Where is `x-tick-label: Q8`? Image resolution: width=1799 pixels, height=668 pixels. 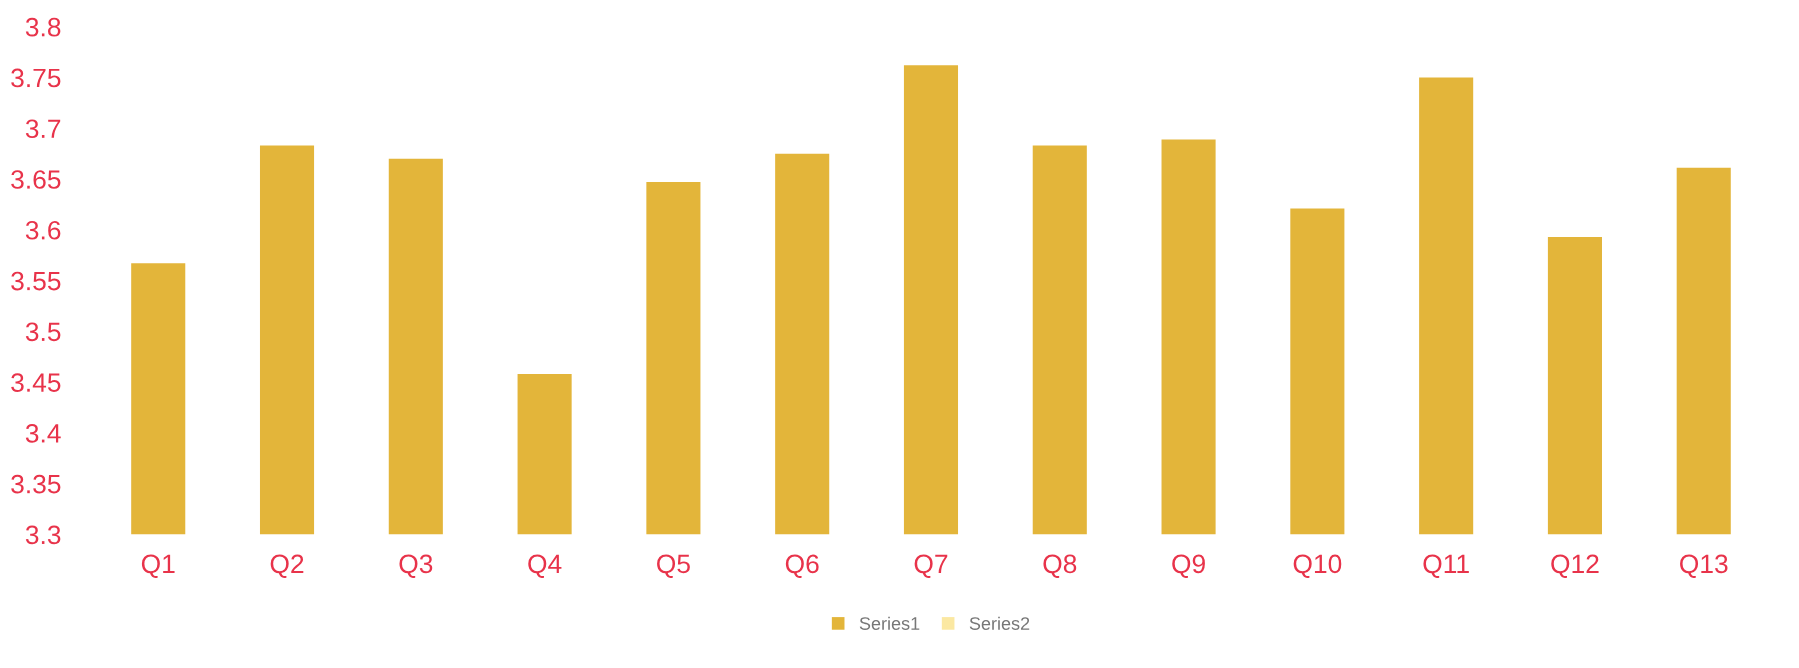
x-tick-label: Q8 is located at coordinates (1060, 566).